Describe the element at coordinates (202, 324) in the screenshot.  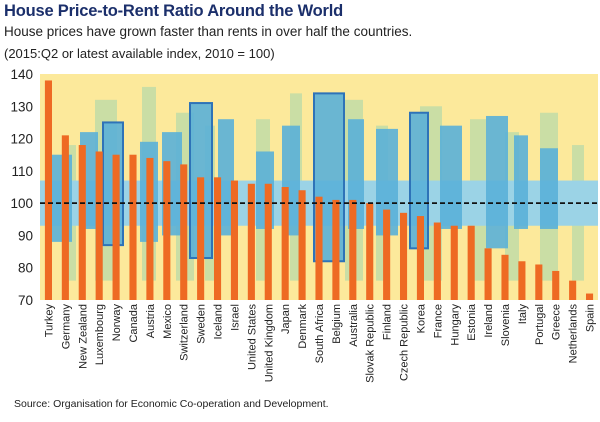
I see `x-tick-label: Sweden` at that location.